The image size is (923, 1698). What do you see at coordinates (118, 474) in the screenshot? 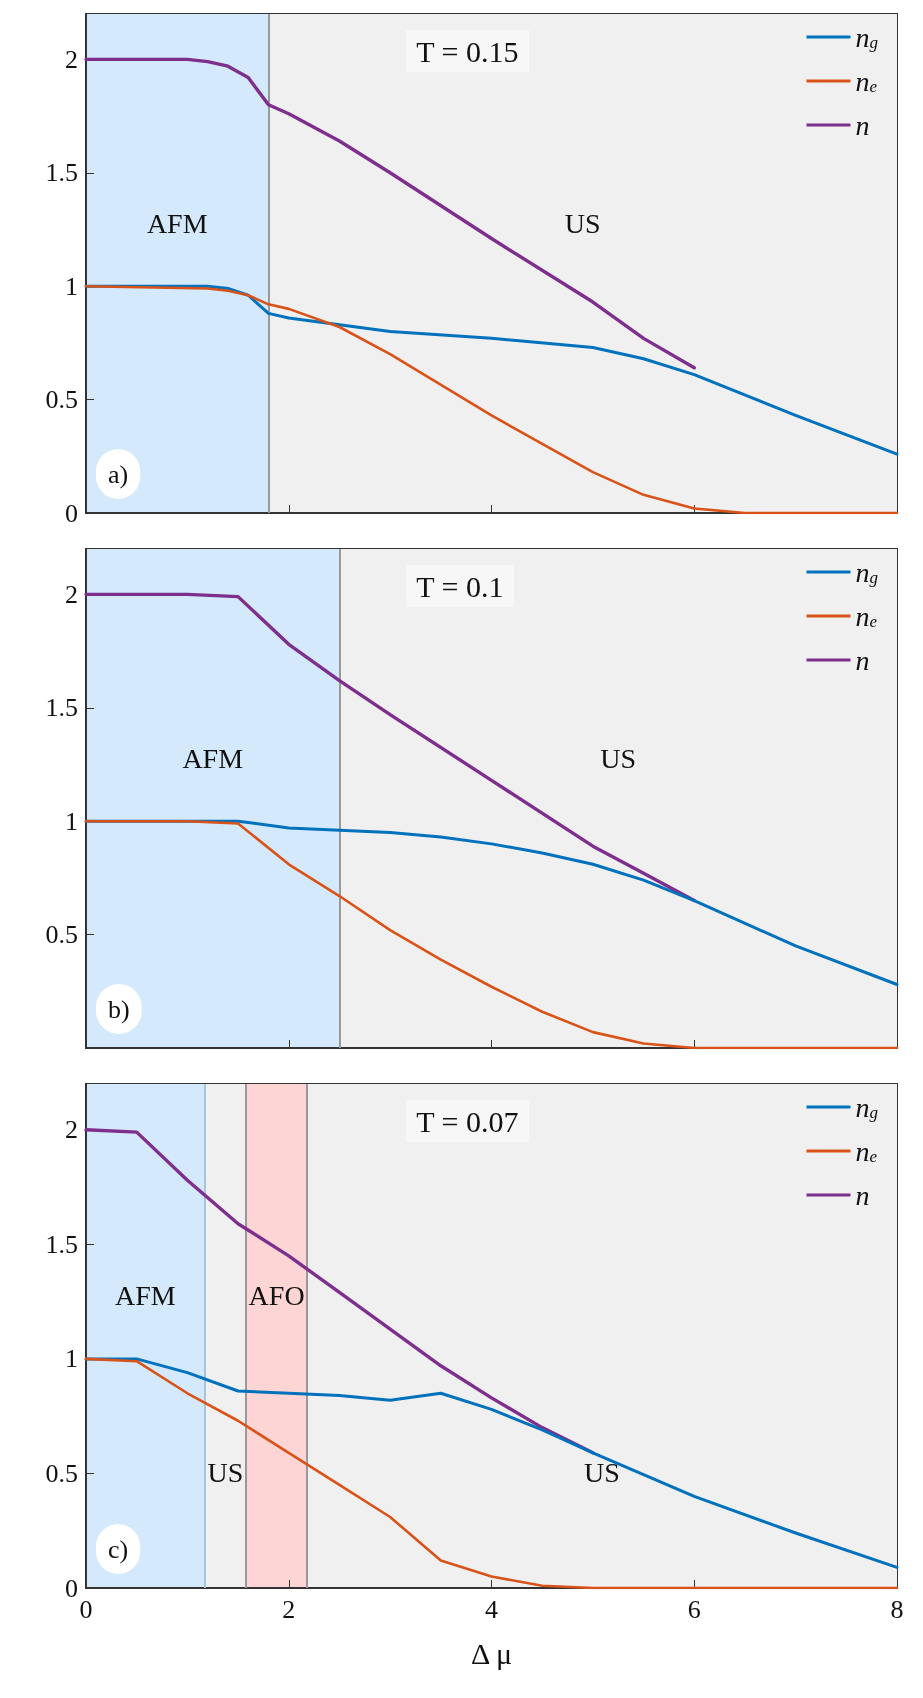
I see `annotation: a)` at bounding box center [118, 474].